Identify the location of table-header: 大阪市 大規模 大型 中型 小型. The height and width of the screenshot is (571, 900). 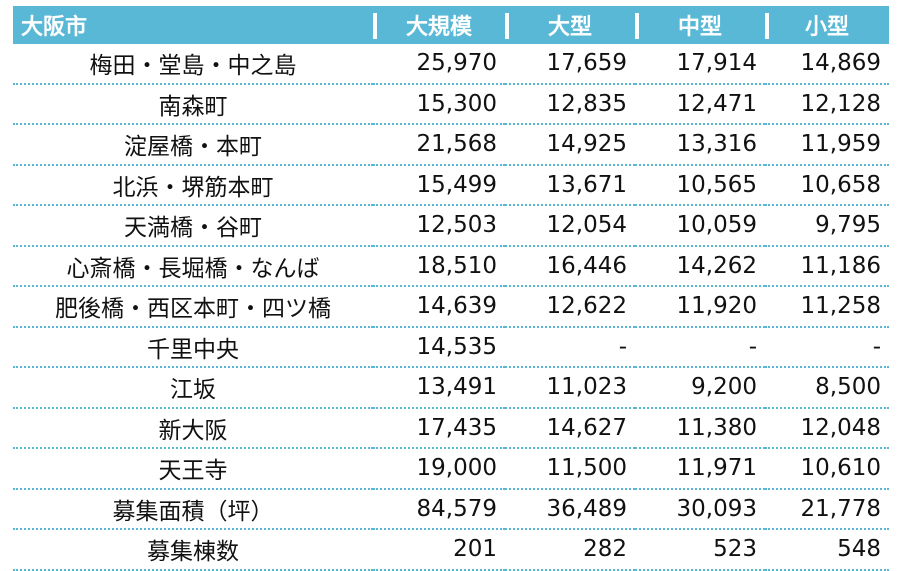
(451, 25).